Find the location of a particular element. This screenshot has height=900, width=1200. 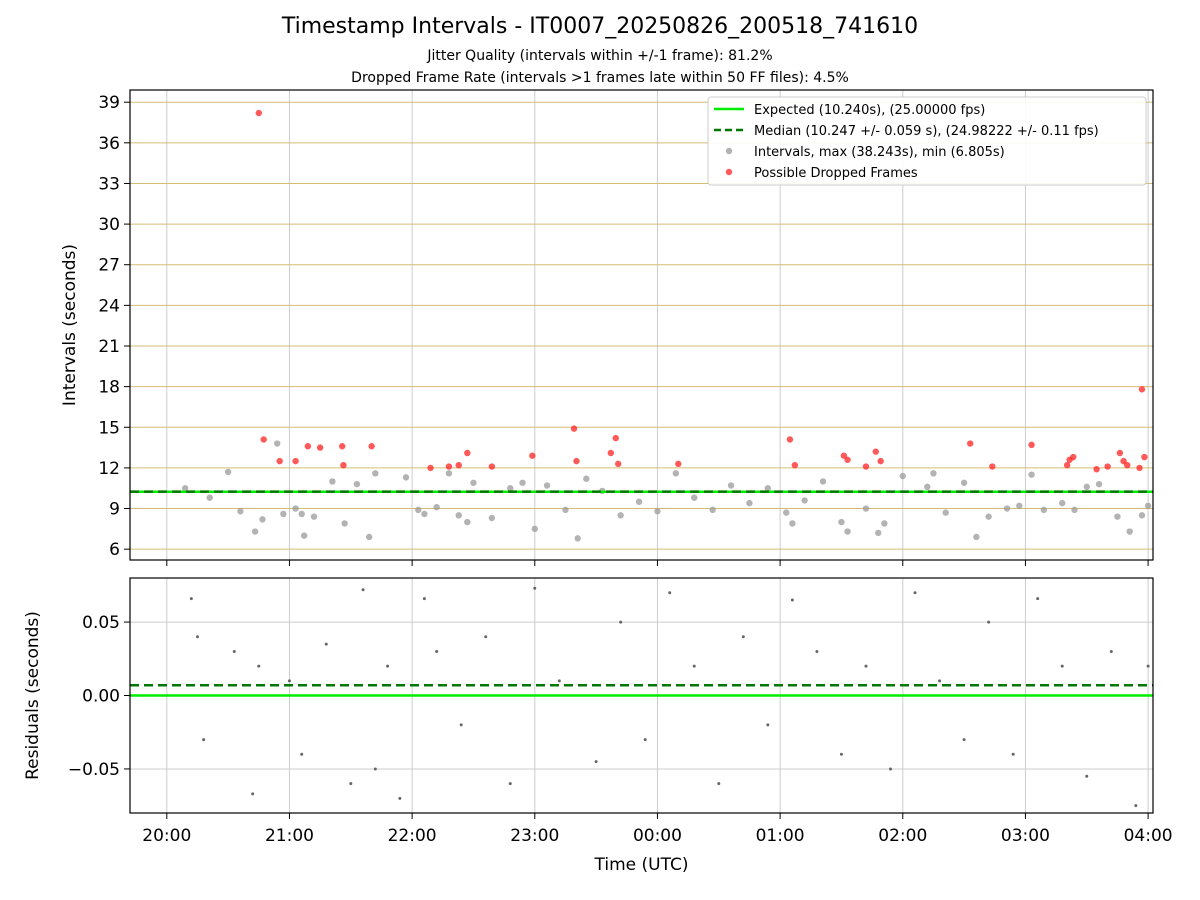

legend-intervals-swatch is located at coordinates (729, 151).